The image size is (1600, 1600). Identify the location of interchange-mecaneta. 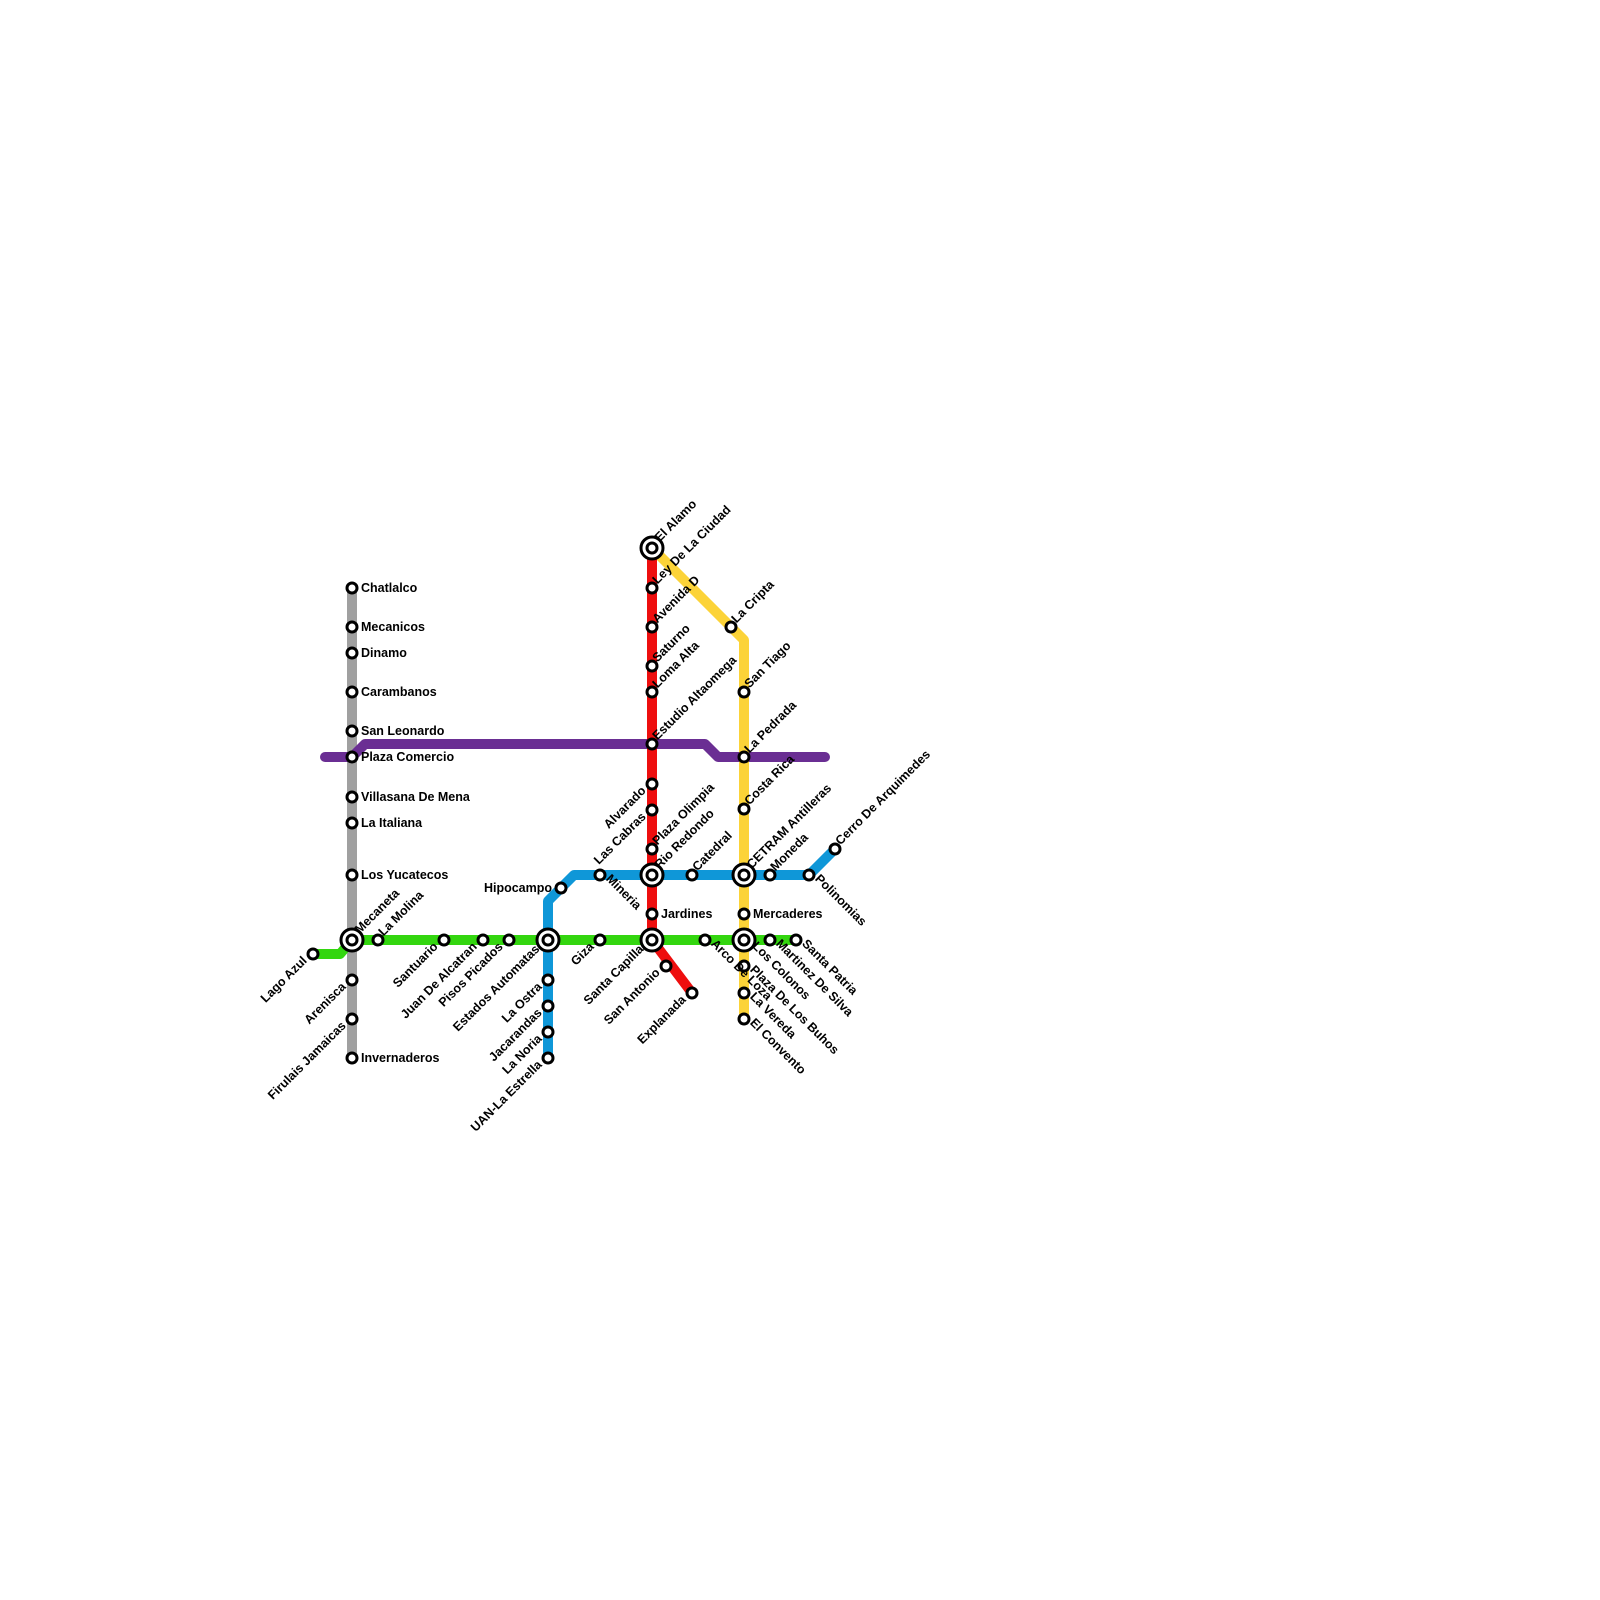
(352, 940).